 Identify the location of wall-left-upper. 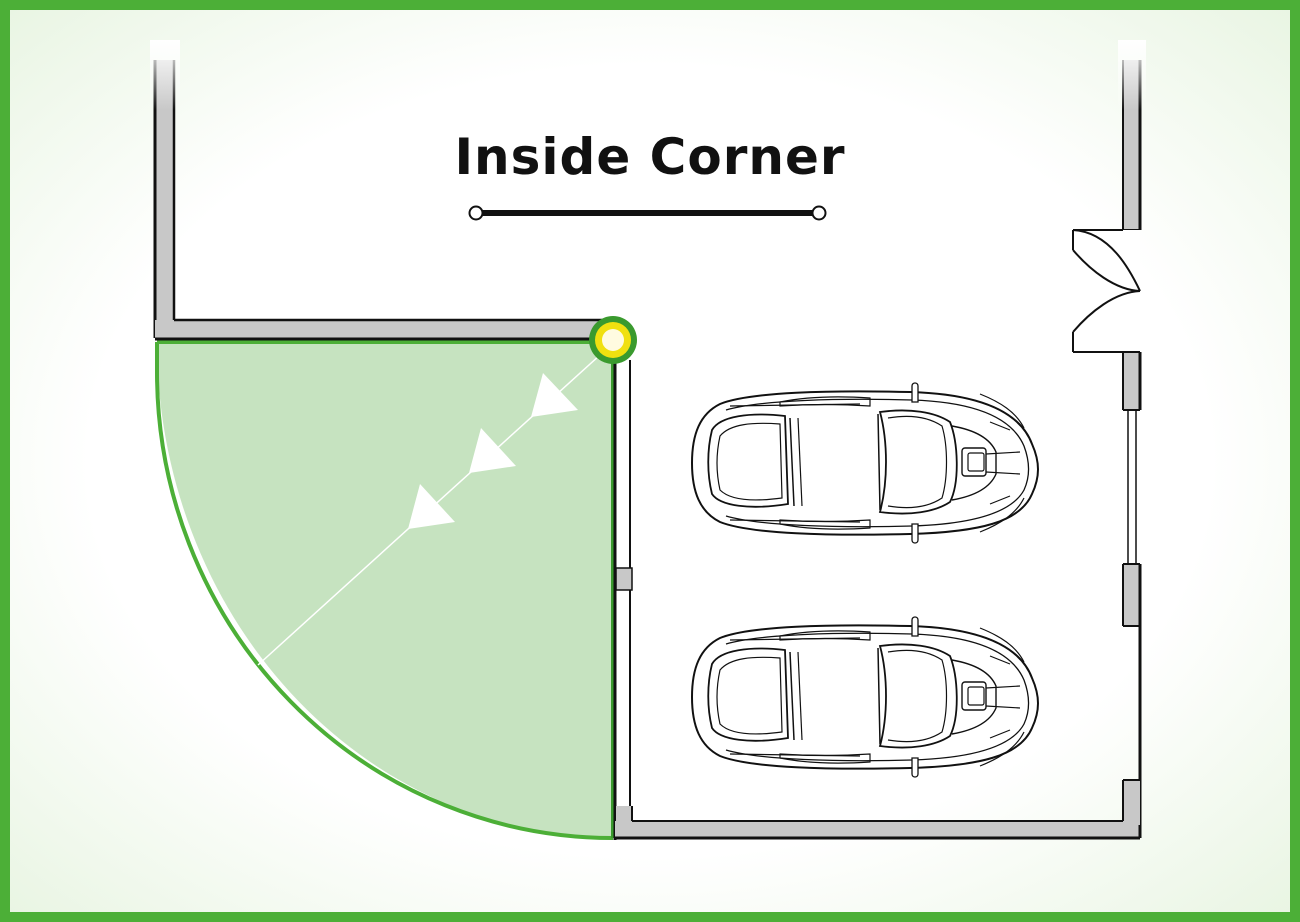
(164, 199).